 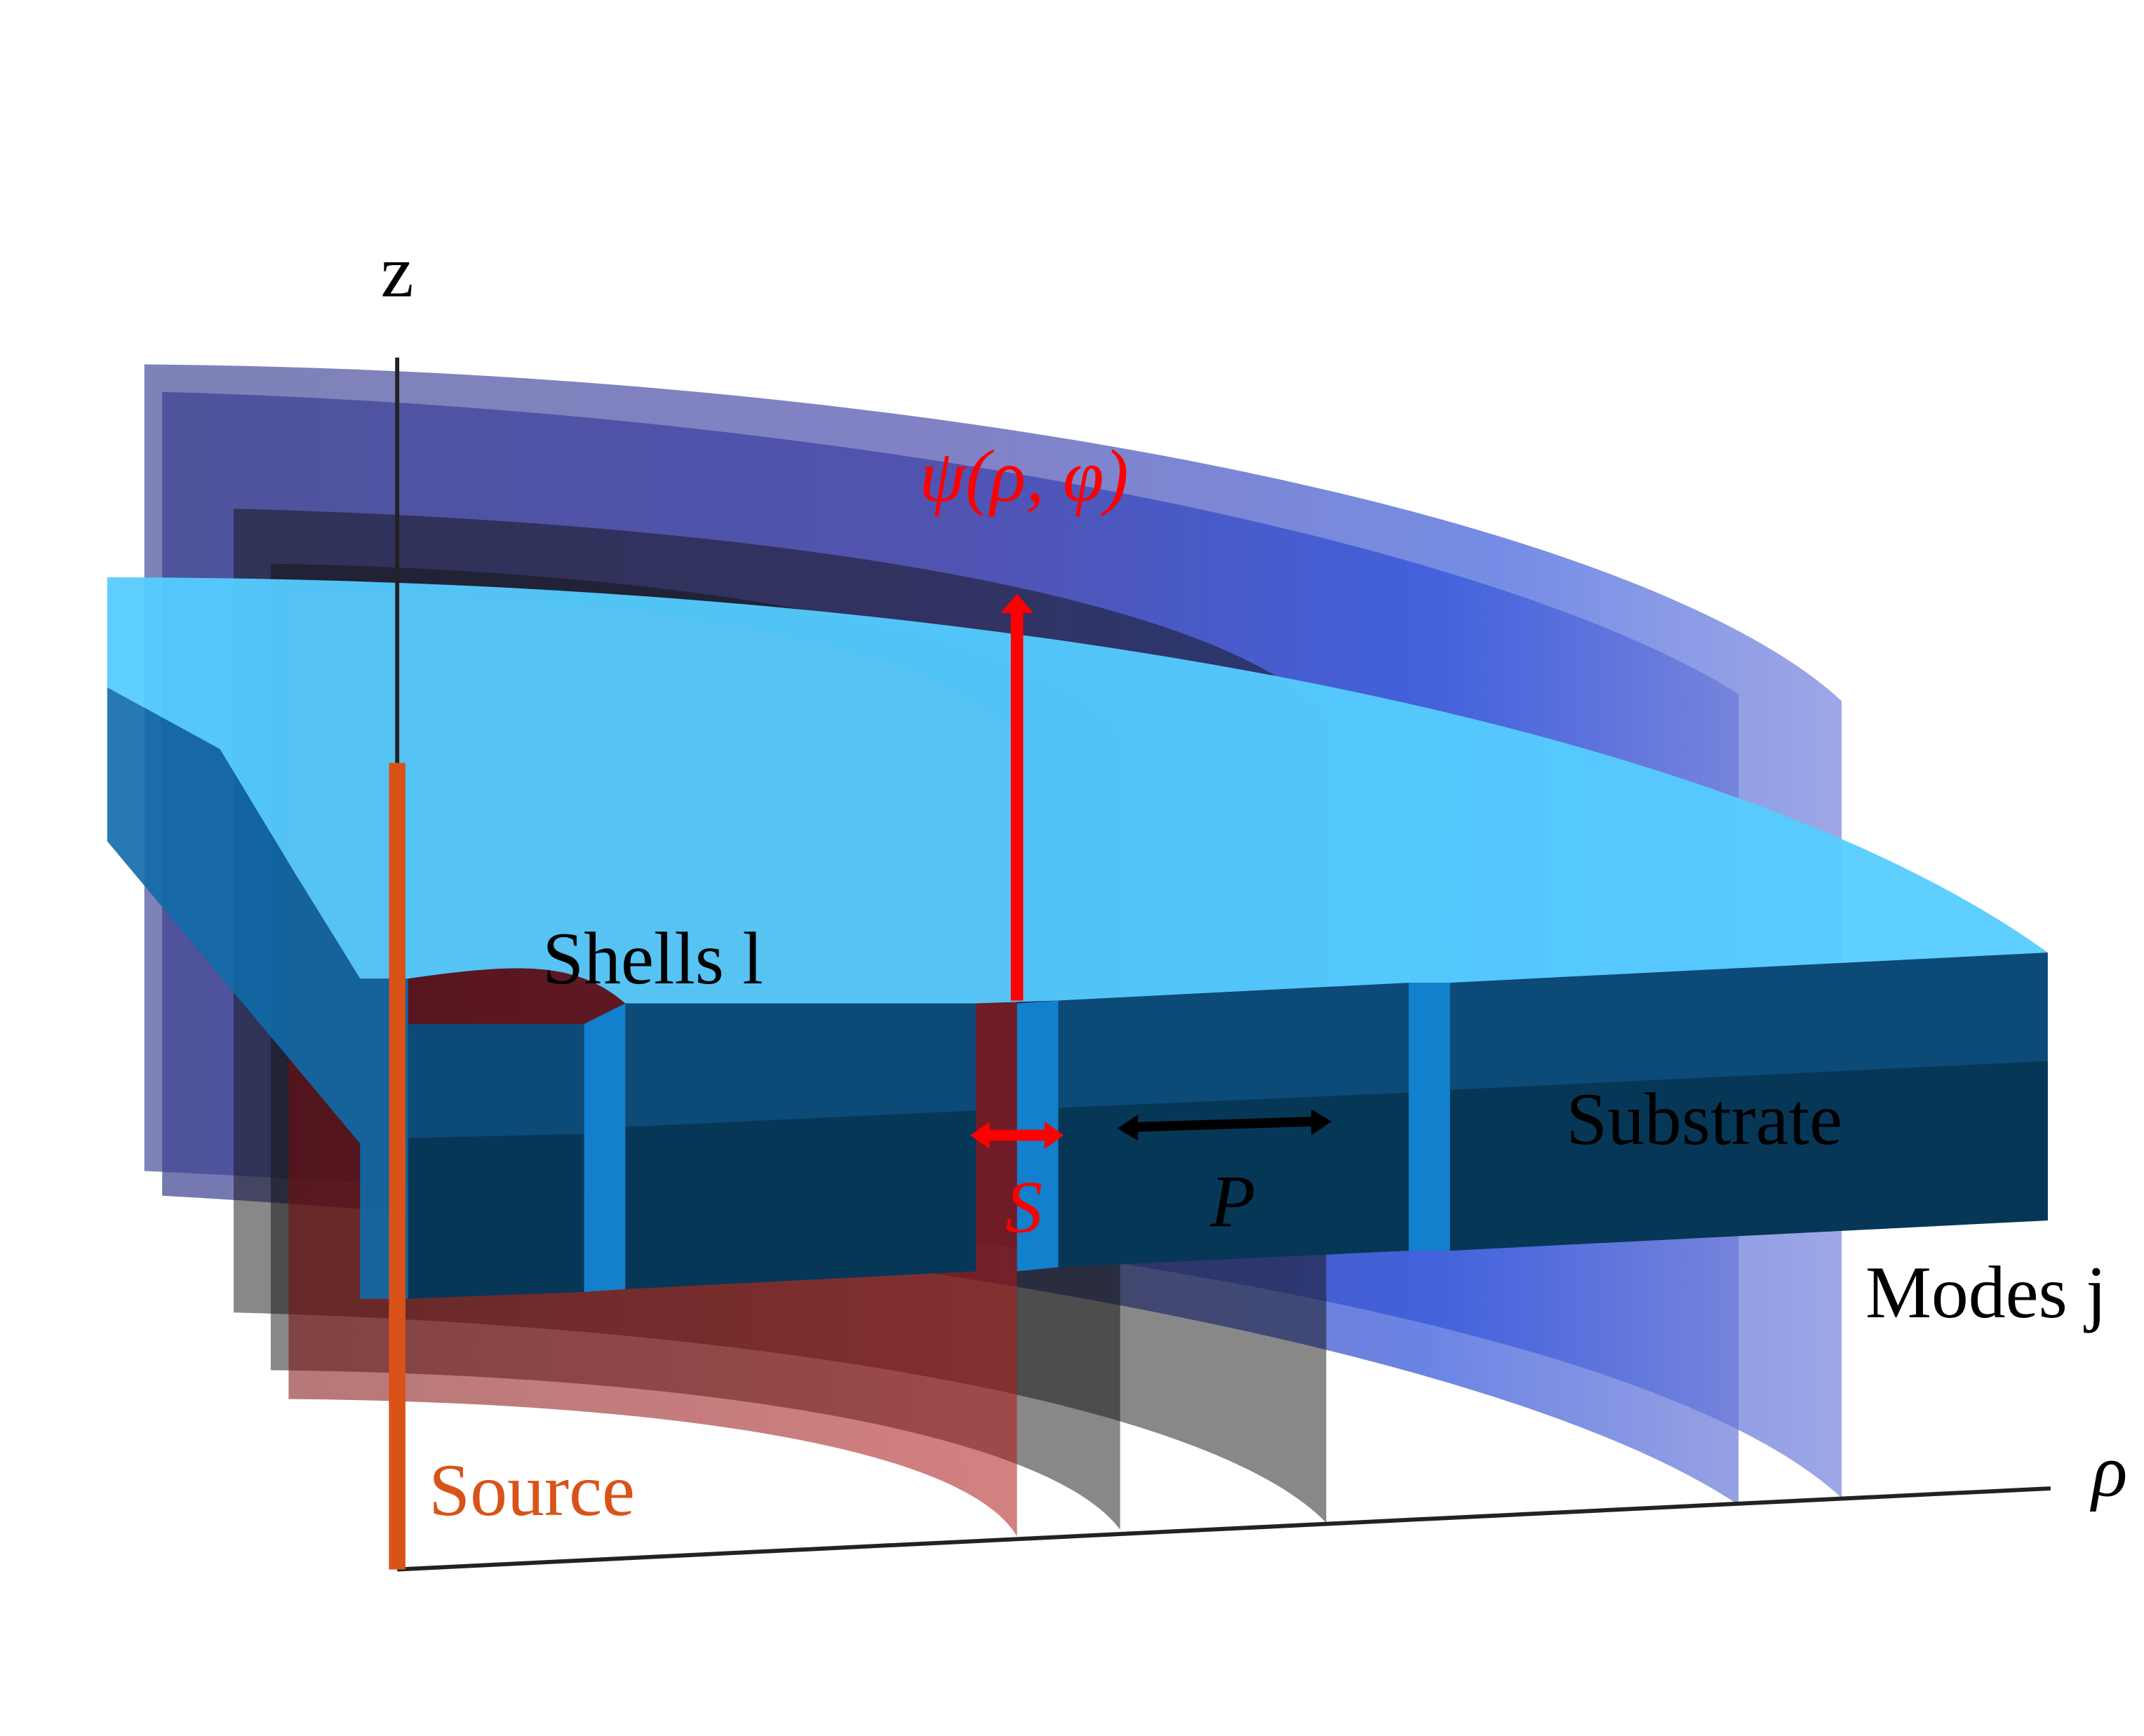 I want to click on source-label: Source, so click(x=532, y=1490).